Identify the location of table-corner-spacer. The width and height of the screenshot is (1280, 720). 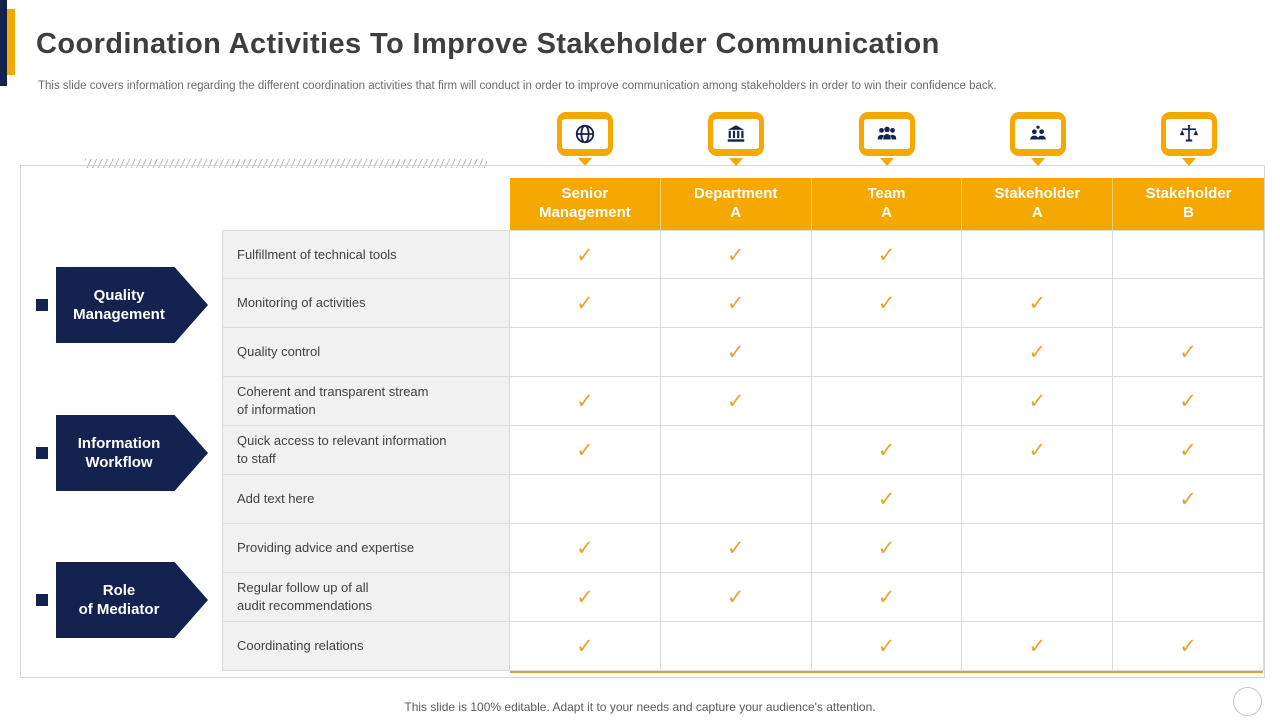
(366, 204).